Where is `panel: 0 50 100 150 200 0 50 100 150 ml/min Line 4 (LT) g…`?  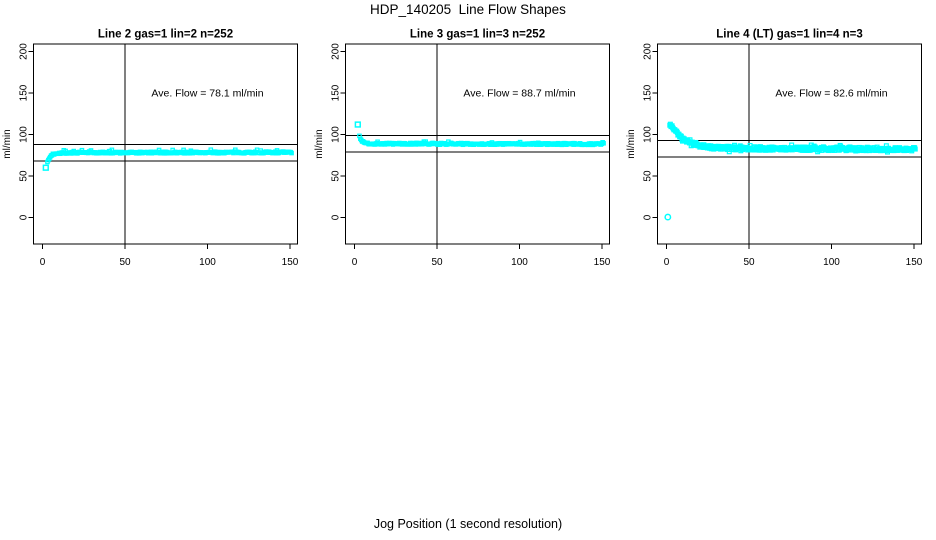
panel: 0 50 100 150 200 0 50 100 150 ml/min Line 4 (LT) g… is located at coordinates (774, 149).